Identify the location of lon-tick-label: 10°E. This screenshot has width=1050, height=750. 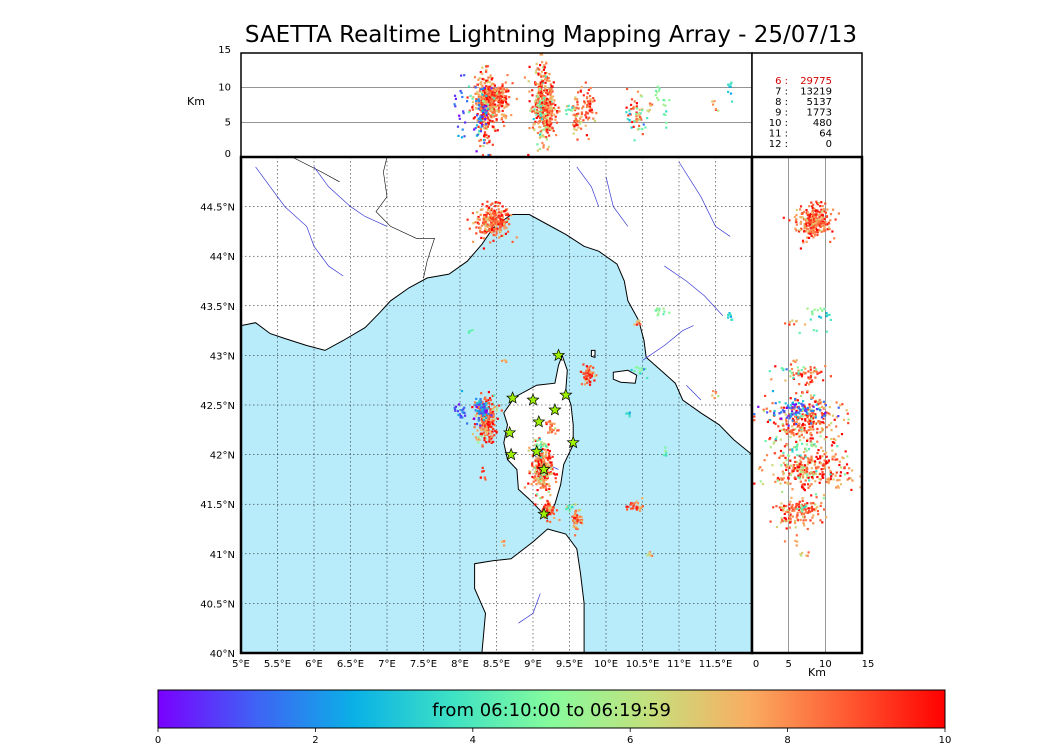
(606, 664).